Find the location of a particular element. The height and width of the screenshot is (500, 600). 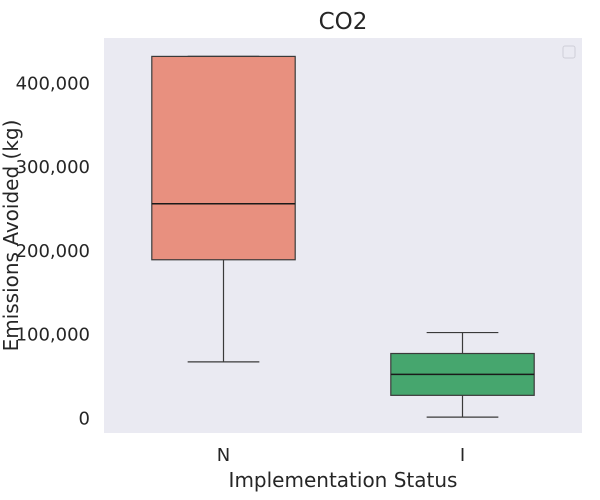

box-I is located at coordinates (462, 374).